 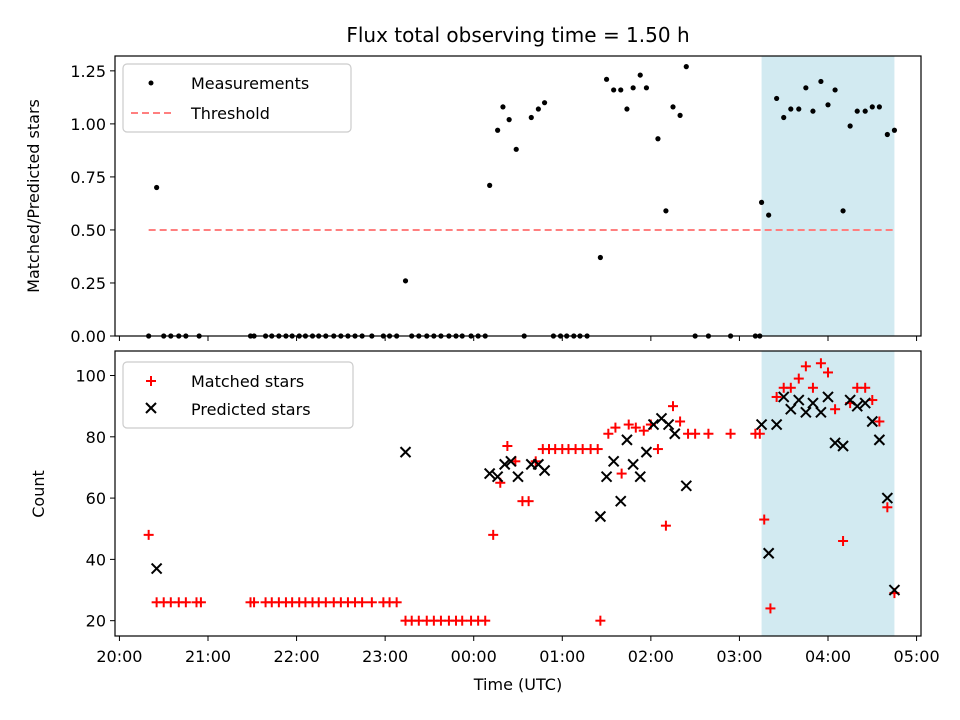 I want to click on x-tick-label: 05:00, so click(x=917, y=656).